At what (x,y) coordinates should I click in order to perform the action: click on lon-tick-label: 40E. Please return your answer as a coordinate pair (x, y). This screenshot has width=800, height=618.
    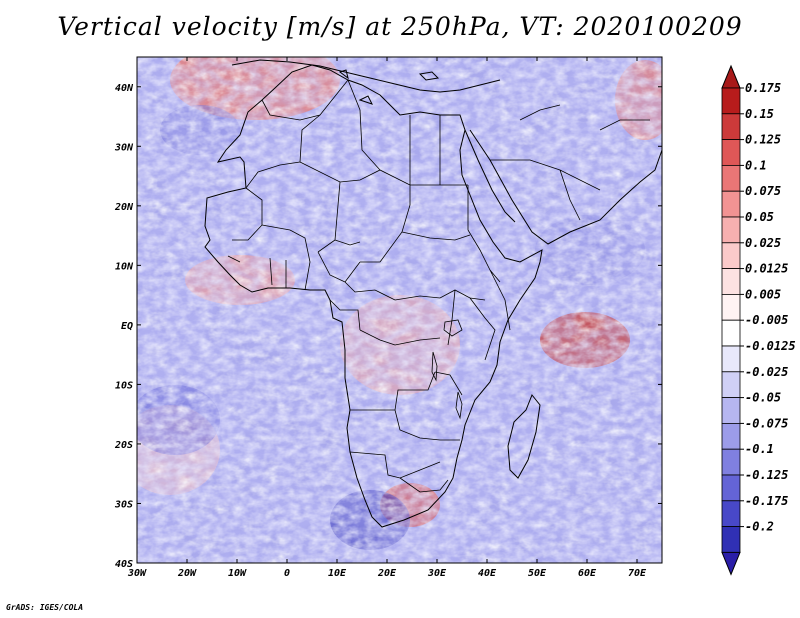
    Looking at the image, I should click on (487, 573).